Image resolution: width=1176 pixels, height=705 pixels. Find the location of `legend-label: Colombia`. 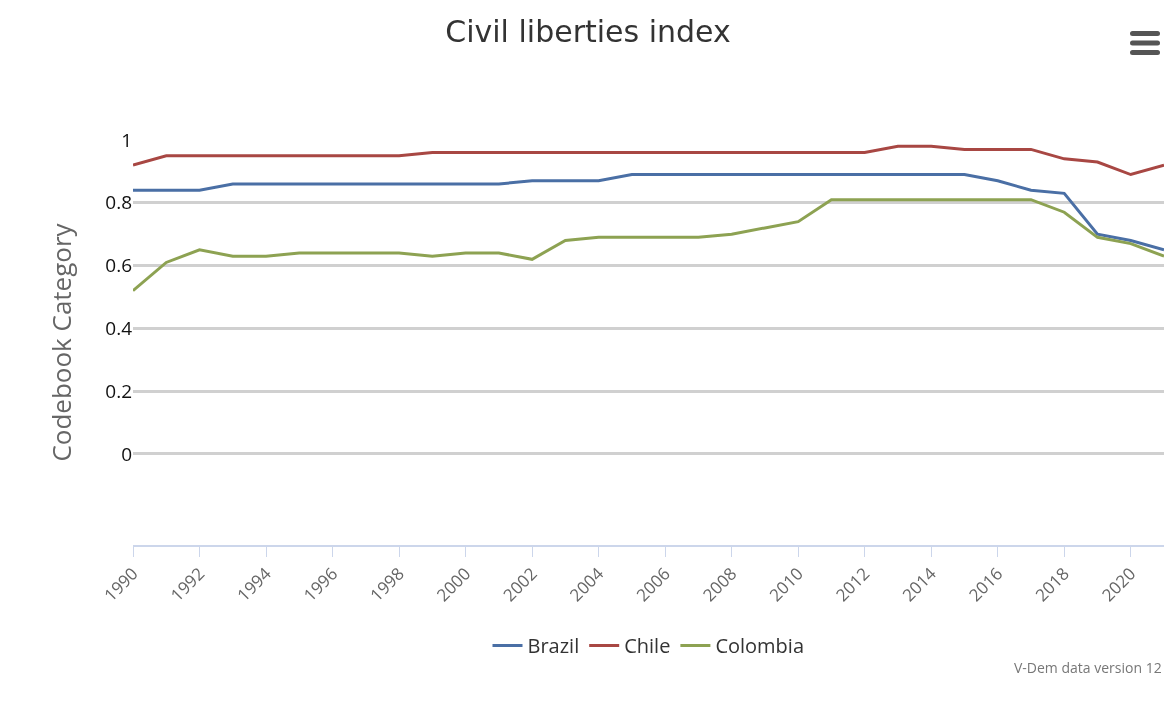

legend-label: Colombia is located at coordinates (760, 646).